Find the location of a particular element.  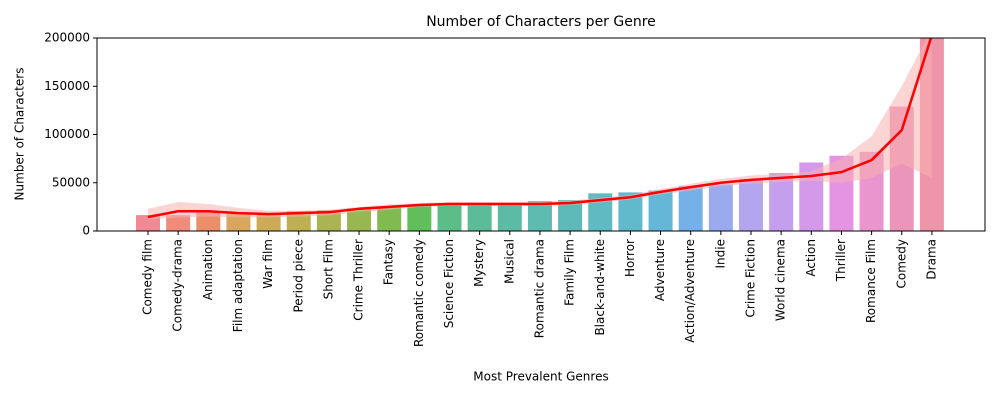

x-tick-label: Crime Thriller is located at coordinates (359, 280).